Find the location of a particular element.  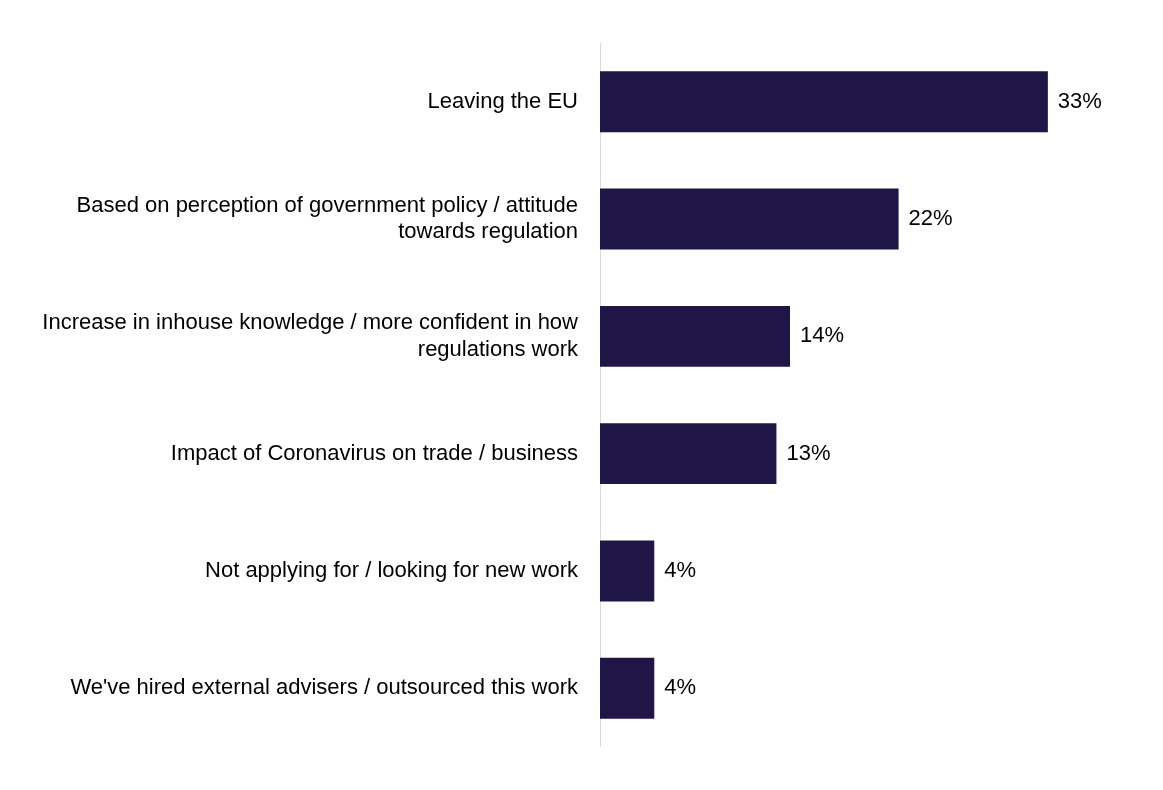

data-label: 22% is located at coordinates (930, 218).